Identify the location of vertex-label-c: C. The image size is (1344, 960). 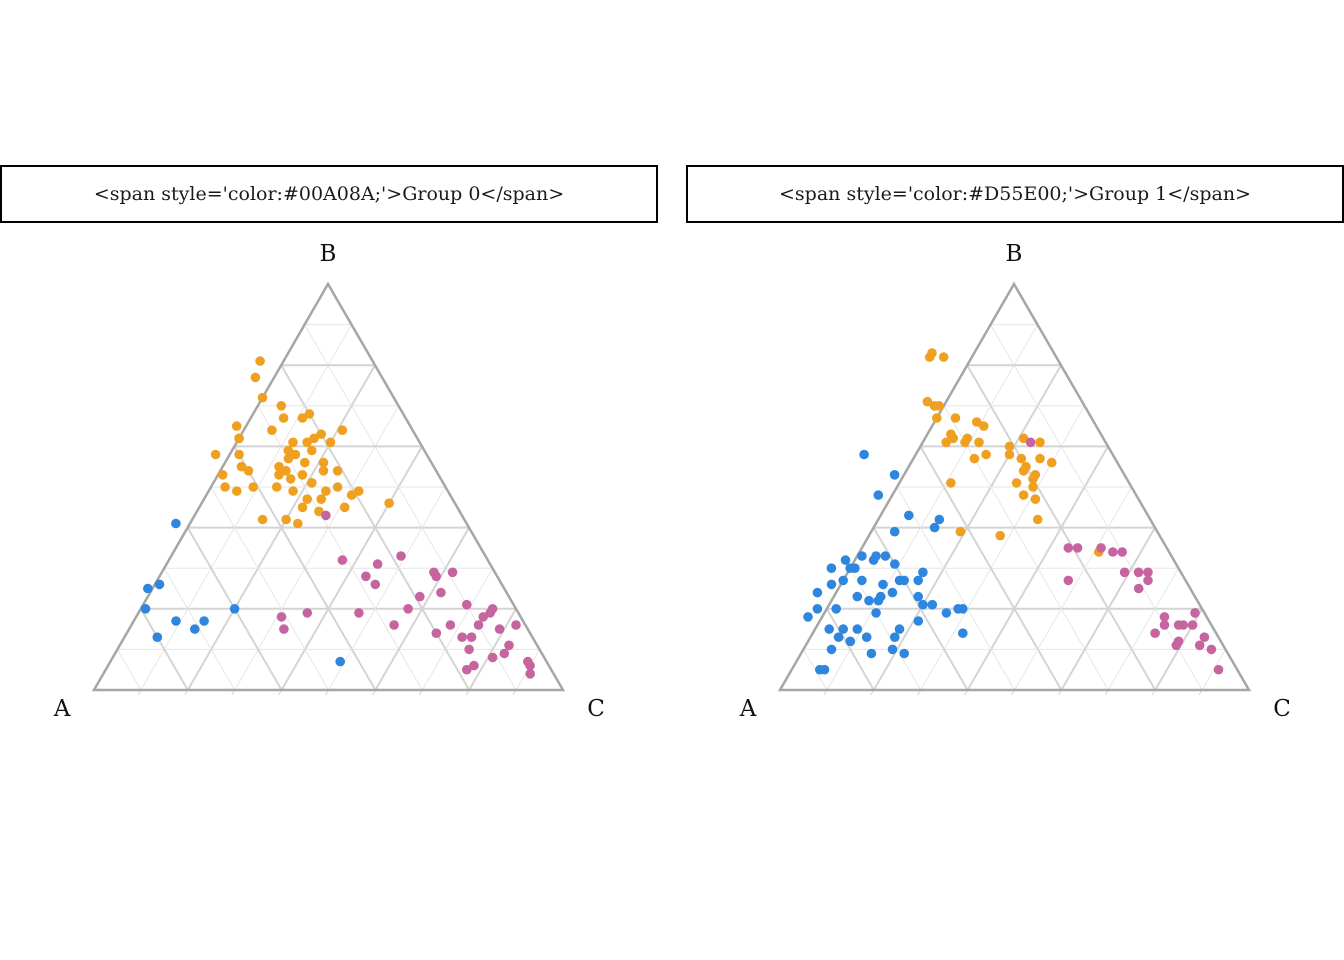
(1282, 709).